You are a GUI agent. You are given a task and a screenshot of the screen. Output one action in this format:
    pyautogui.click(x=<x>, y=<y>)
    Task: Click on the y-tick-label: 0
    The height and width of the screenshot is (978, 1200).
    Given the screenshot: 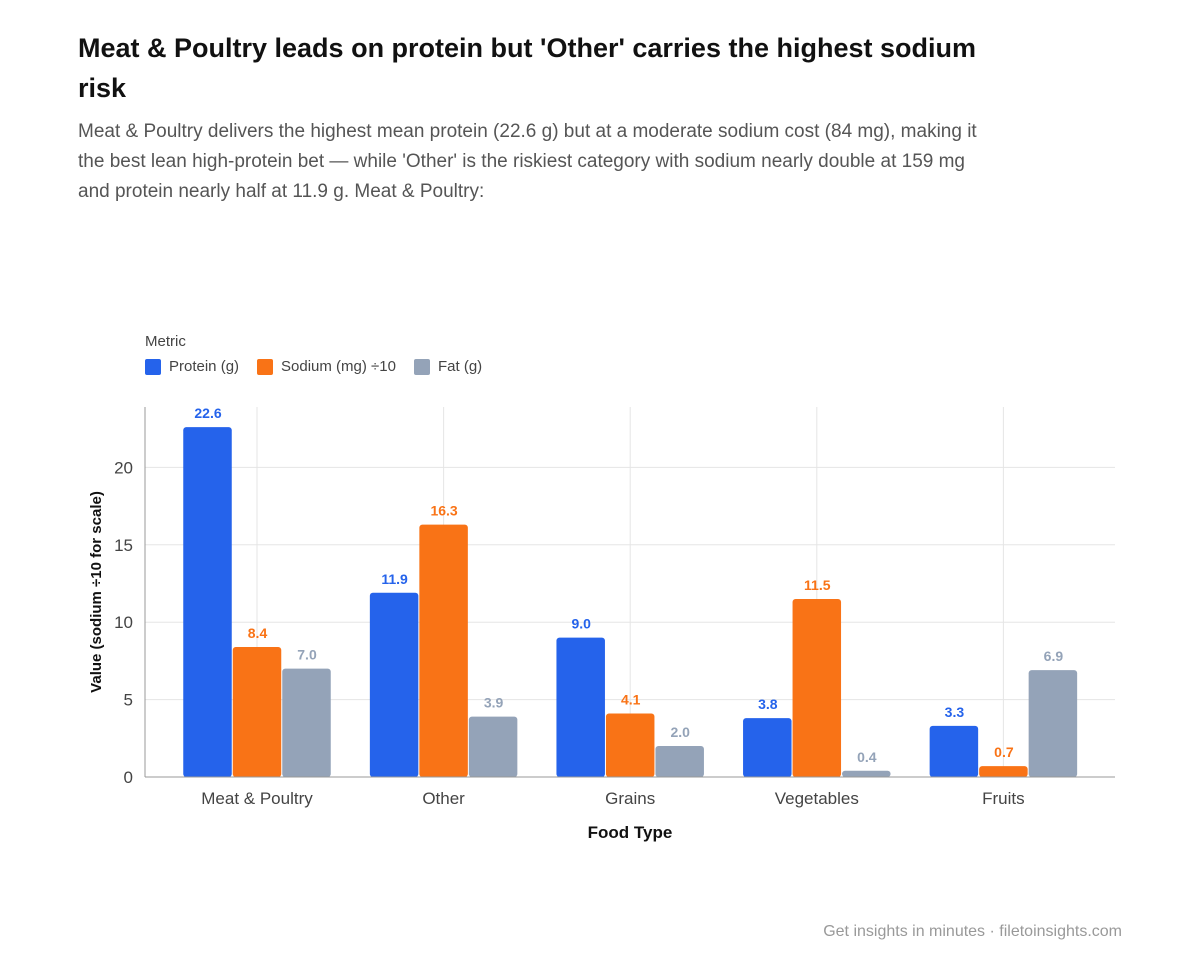 What is the action you would take?
    pyautogui.click(x=128, y=777)
    